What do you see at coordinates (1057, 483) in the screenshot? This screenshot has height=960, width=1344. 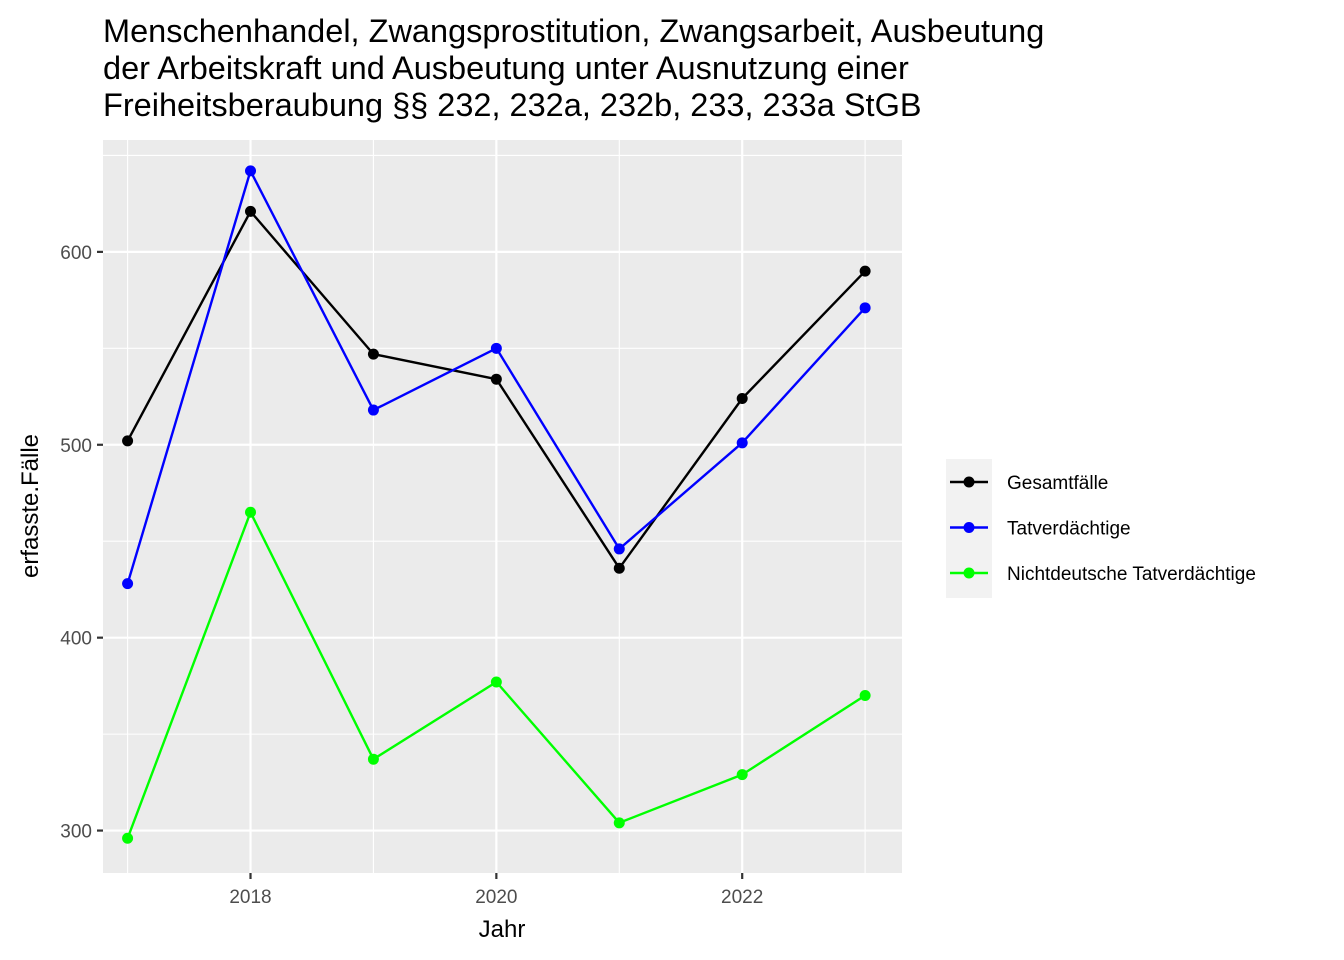 I see `legend-label: Gesamtfälle` at bounding box center [1057, 483].